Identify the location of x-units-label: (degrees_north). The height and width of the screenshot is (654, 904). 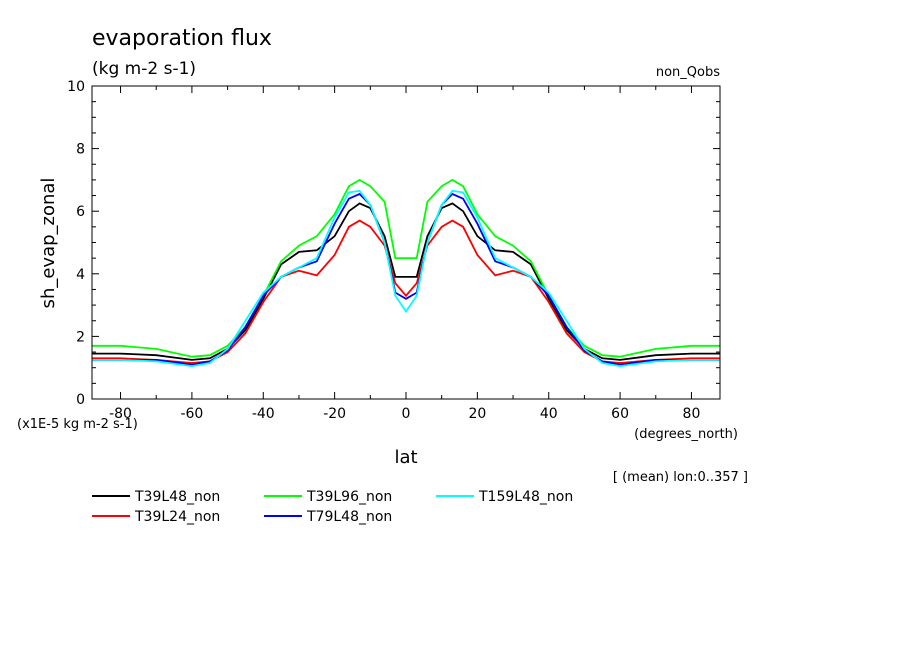
(686, 434).